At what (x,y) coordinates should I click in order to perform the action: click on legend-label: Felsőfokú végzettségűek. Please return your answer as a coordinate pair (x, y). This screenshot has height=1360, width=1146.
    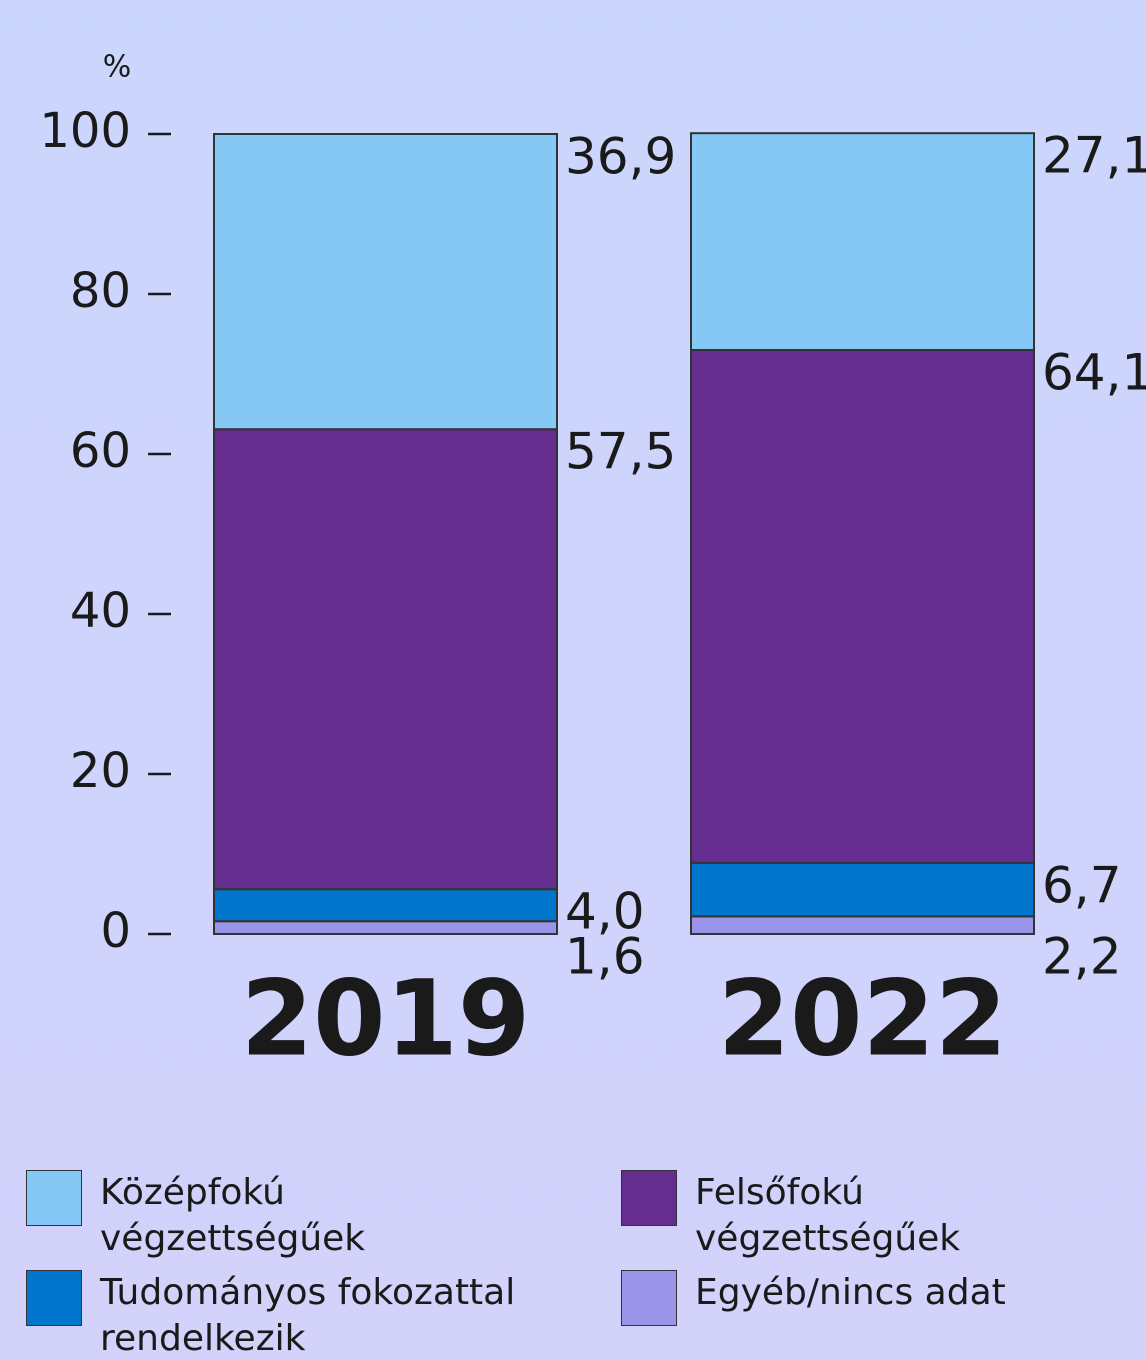
    Looking at the image, I should click on (828, 1215).